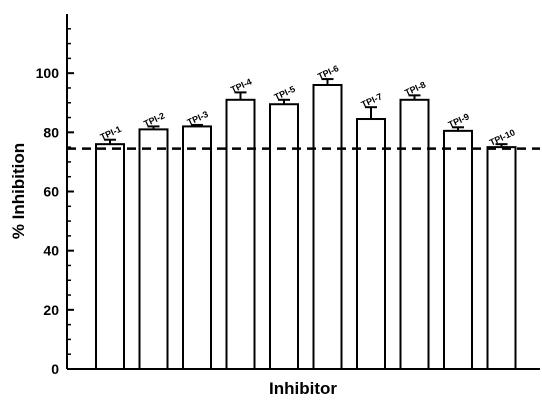 Image resolution: width=542 pixels, height=400 pixels. Describe the element at coordinates (51, 310) in the screenshot. I see `y-tick-label: 20` at that location.